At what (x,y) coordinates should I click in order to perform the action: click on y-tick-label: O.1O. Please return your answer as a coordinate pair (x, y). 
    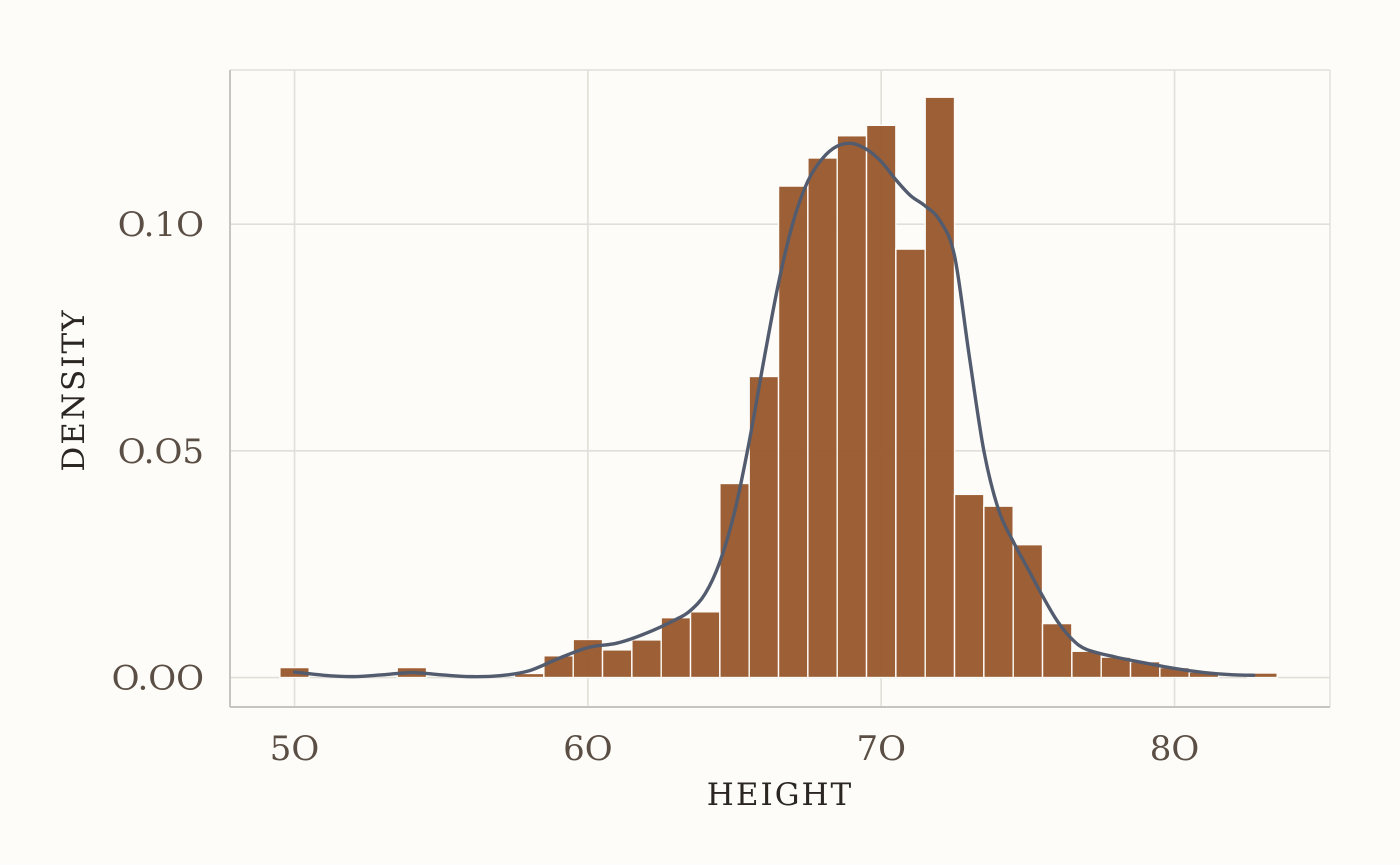
    Looking at the image, I should click on (161, 225).